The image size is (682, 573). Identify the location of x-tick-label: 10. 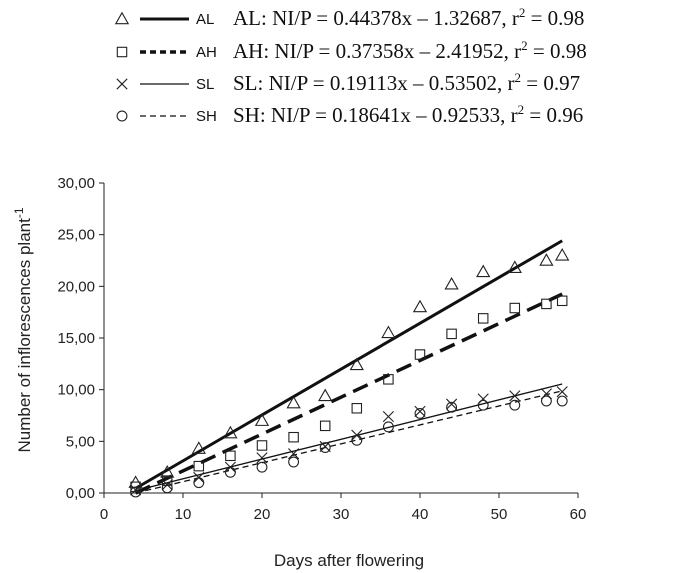
(183, 514).